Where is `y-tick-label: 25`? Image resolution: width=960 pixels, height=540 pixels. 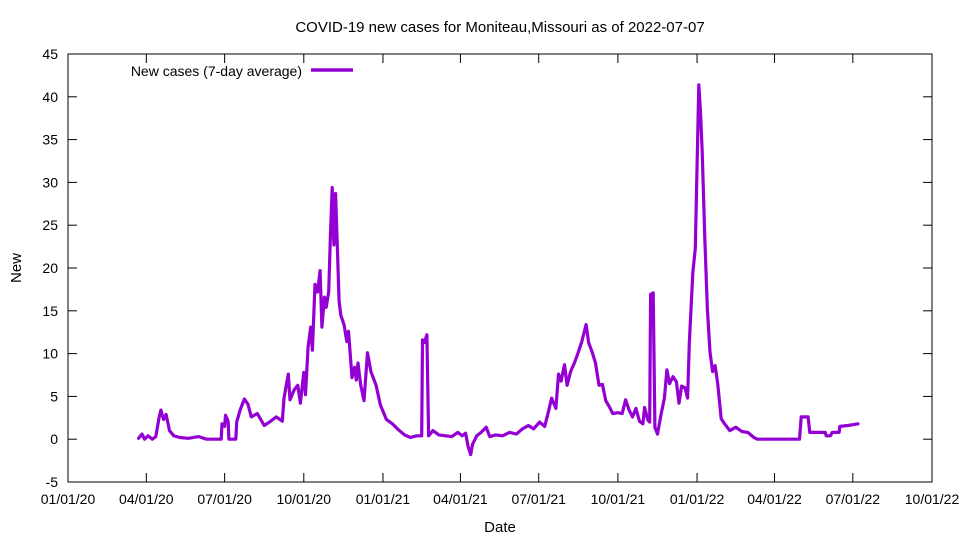 y-tick-label: 25 is located at coordinates (50, 225).